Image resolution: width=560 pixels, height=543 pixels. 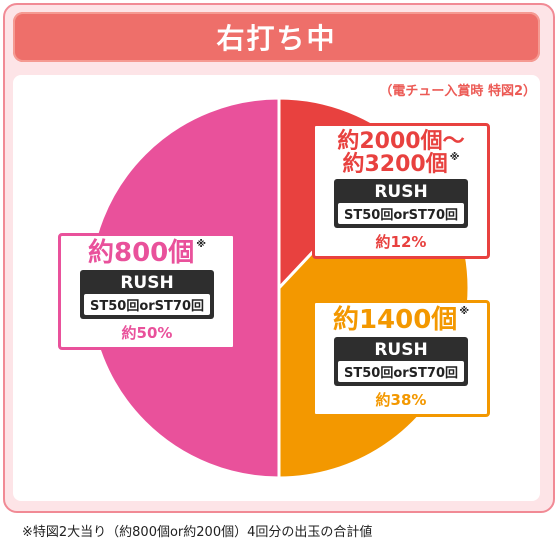 I want to click on slice-label-orange: 約1400個 ※ RUSH ST50回orST70回 約38%, so click(x=401, y=359).